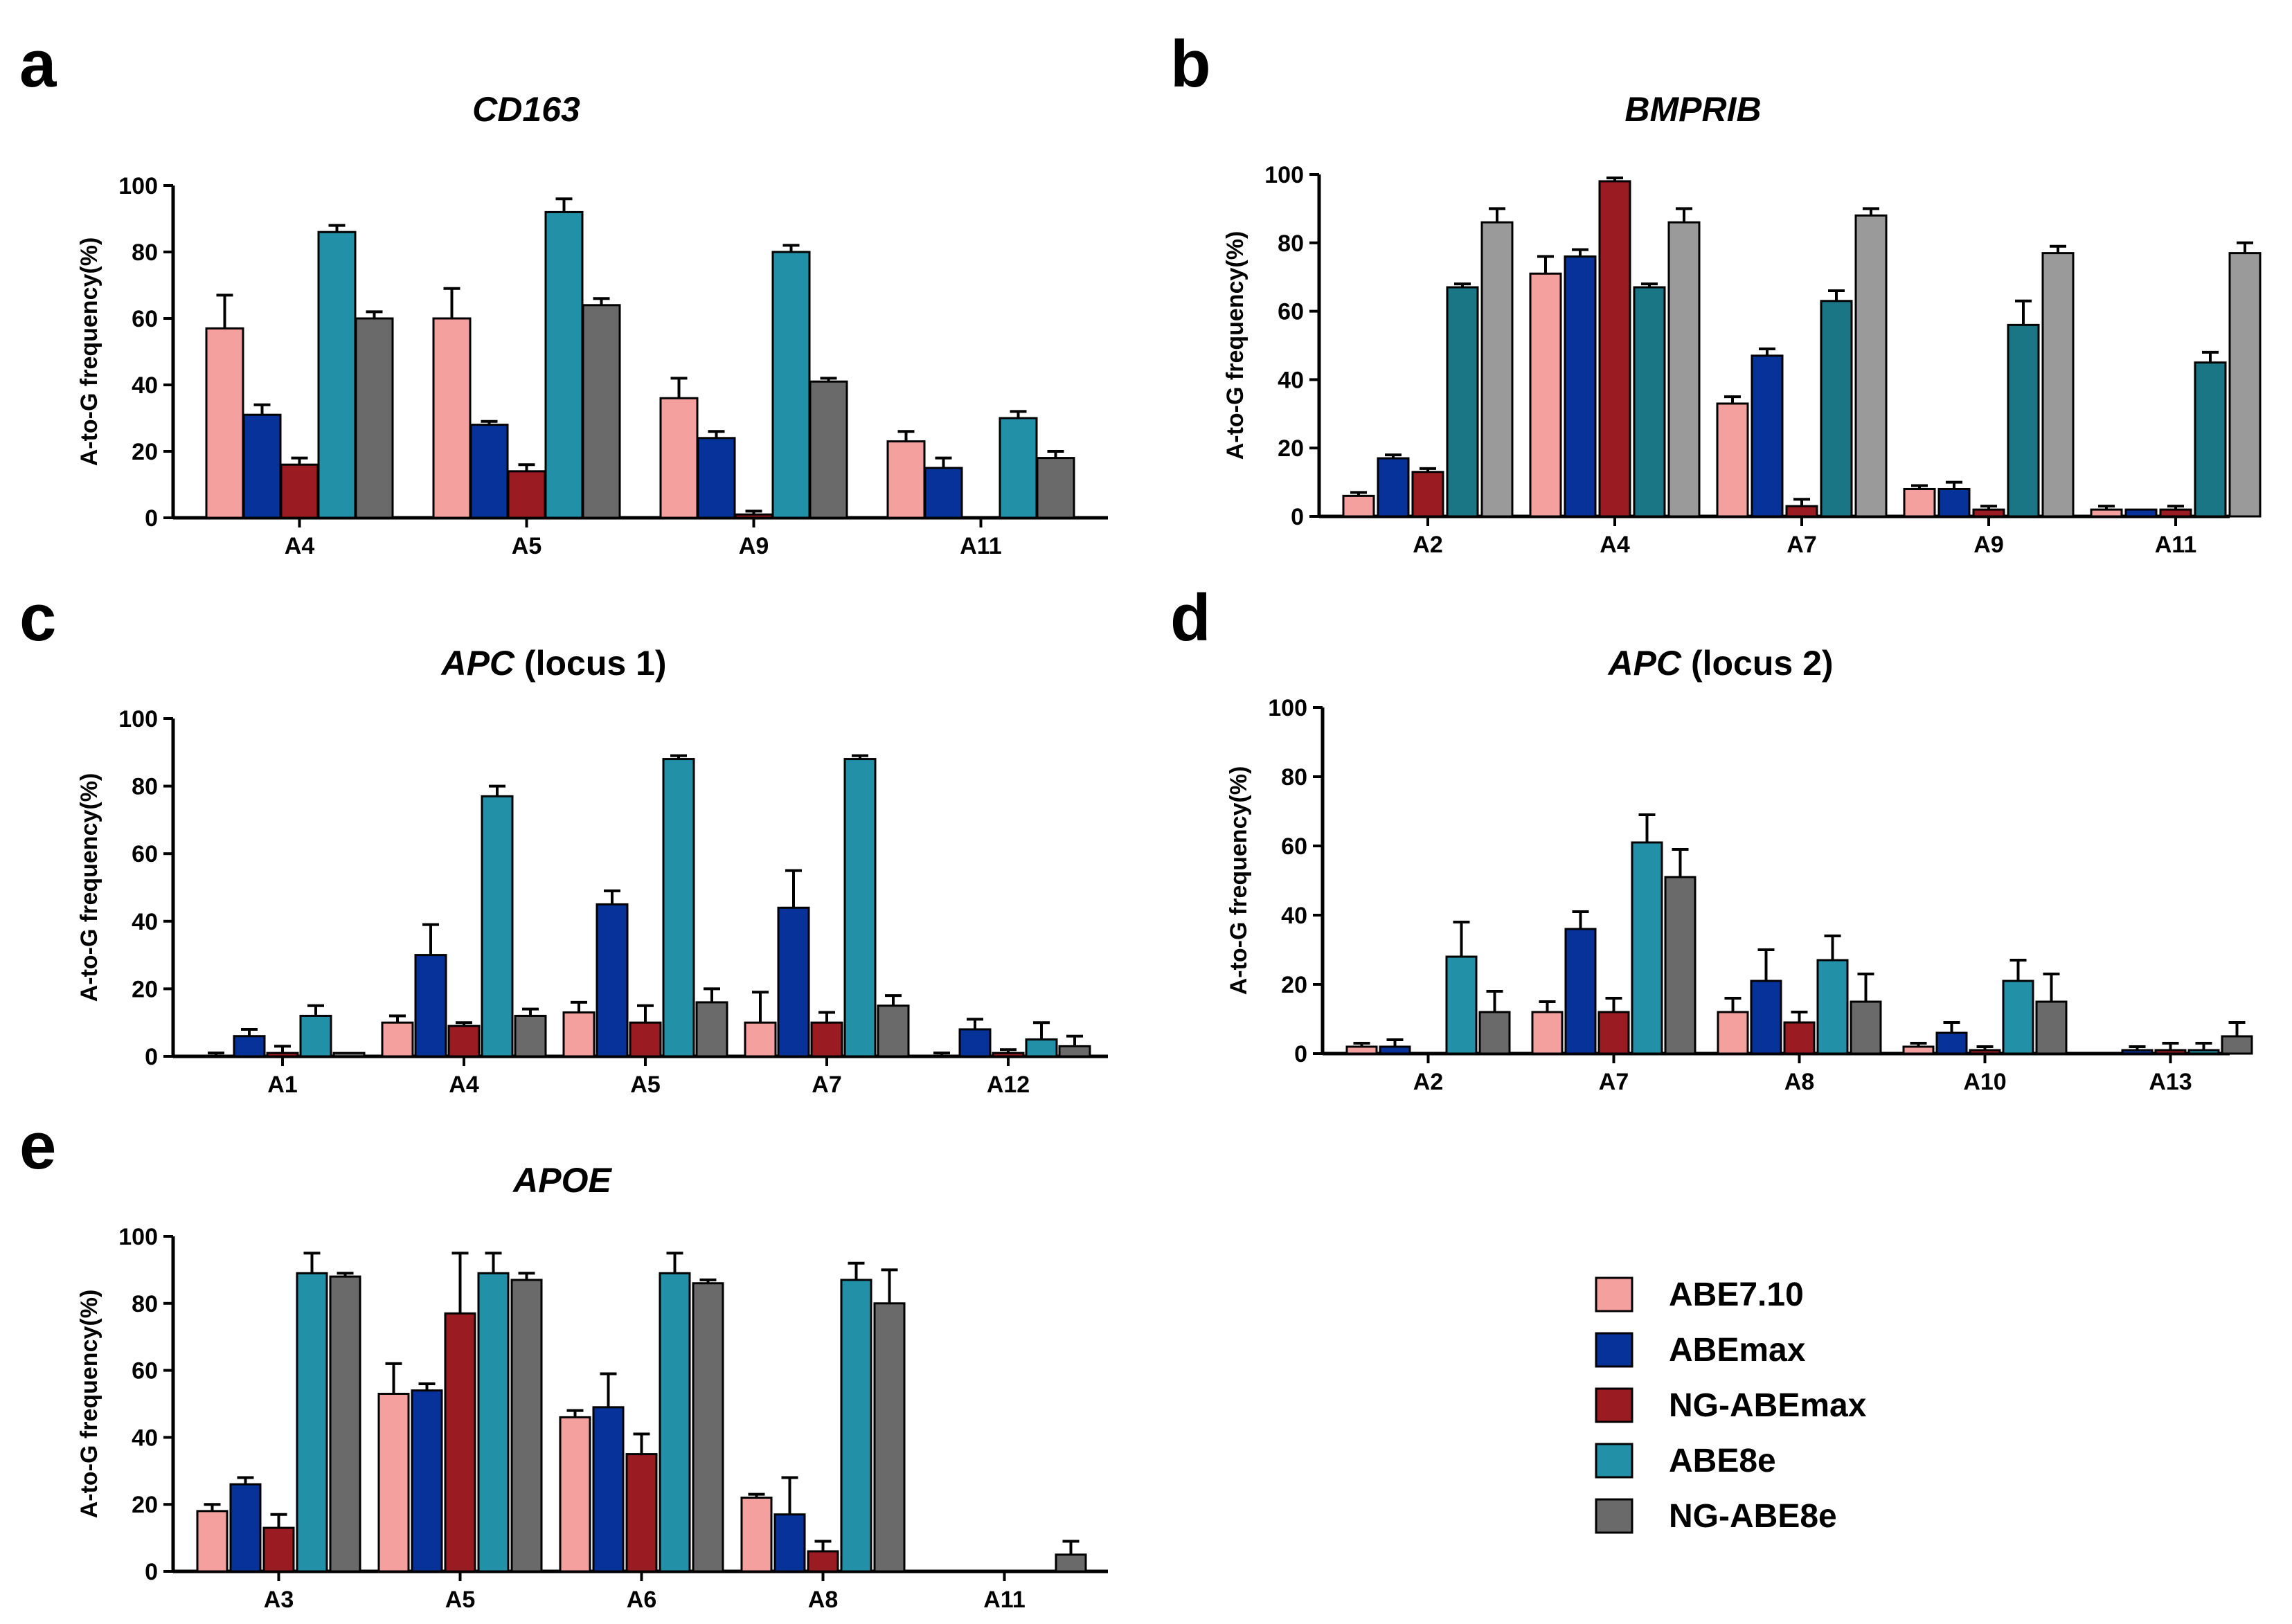 This screenshot has width=2292, height=1624. I want to click on bar-NG-ABE8e-A7, so click(1871, 366).